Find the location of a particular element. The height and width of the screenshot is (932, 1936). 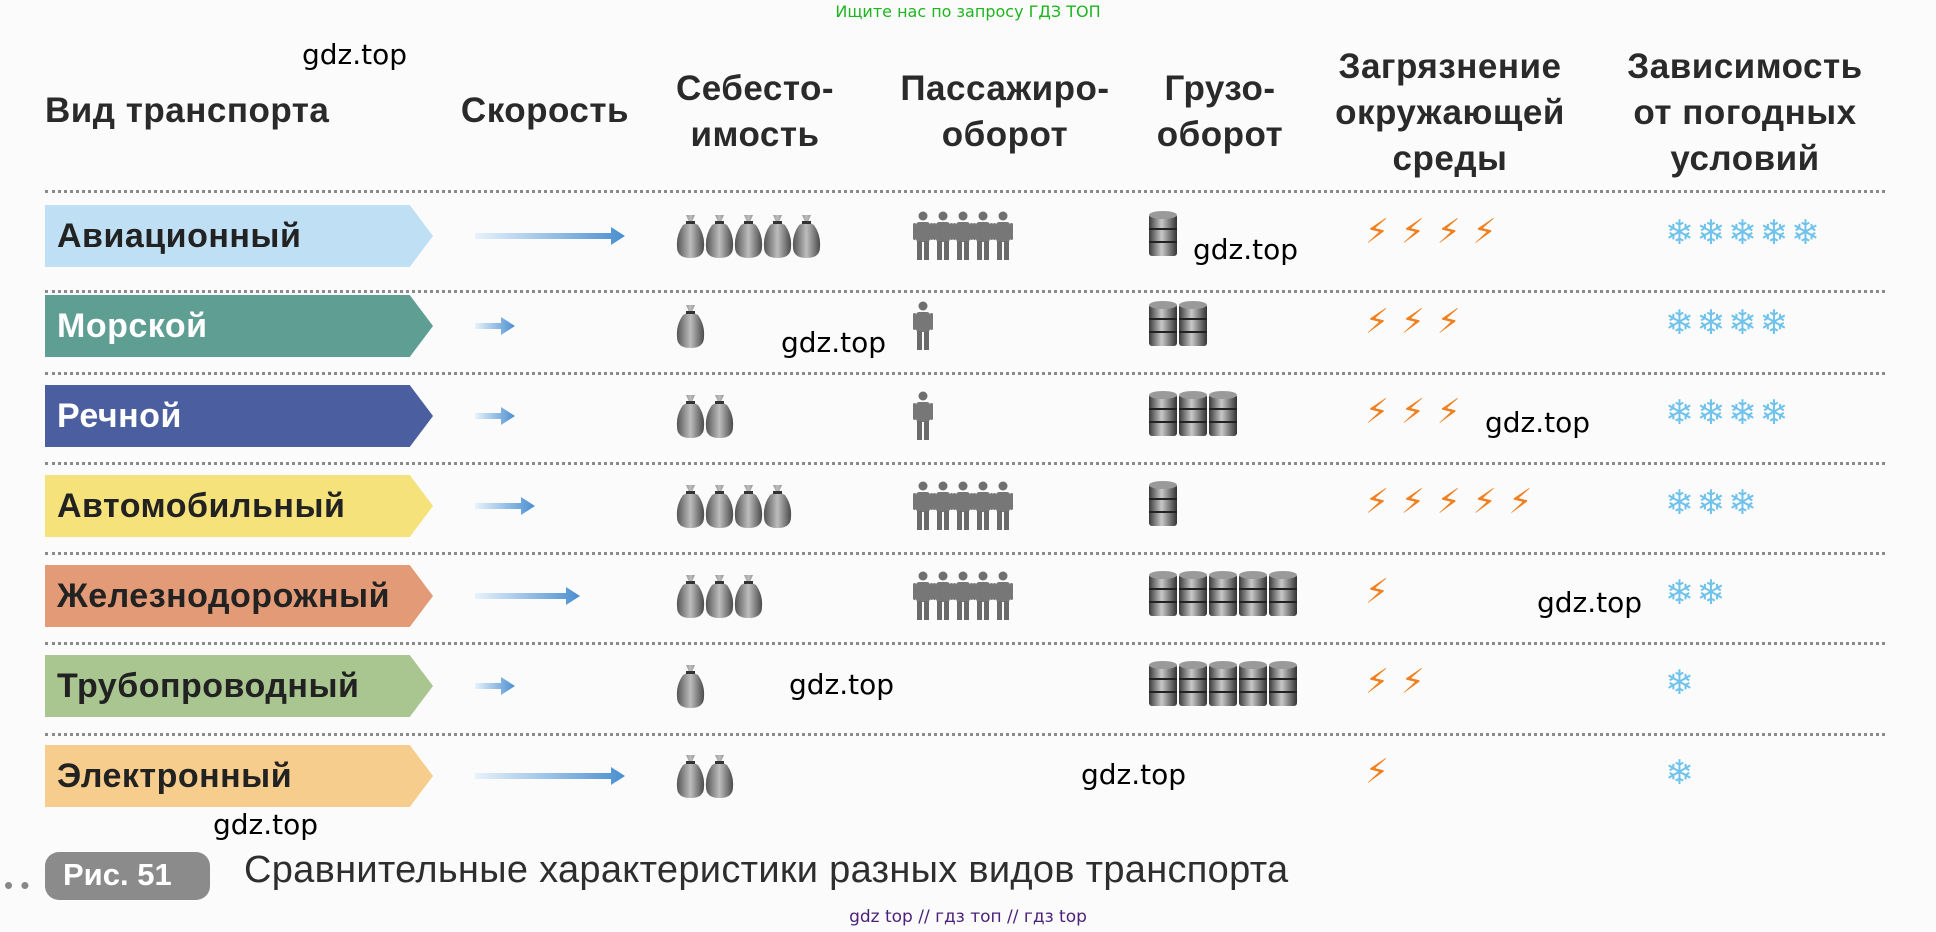

pollution-icons: ⚡ ⚡ ⚡ ⚡ ⚡ is located at coordinates (1454, 502).